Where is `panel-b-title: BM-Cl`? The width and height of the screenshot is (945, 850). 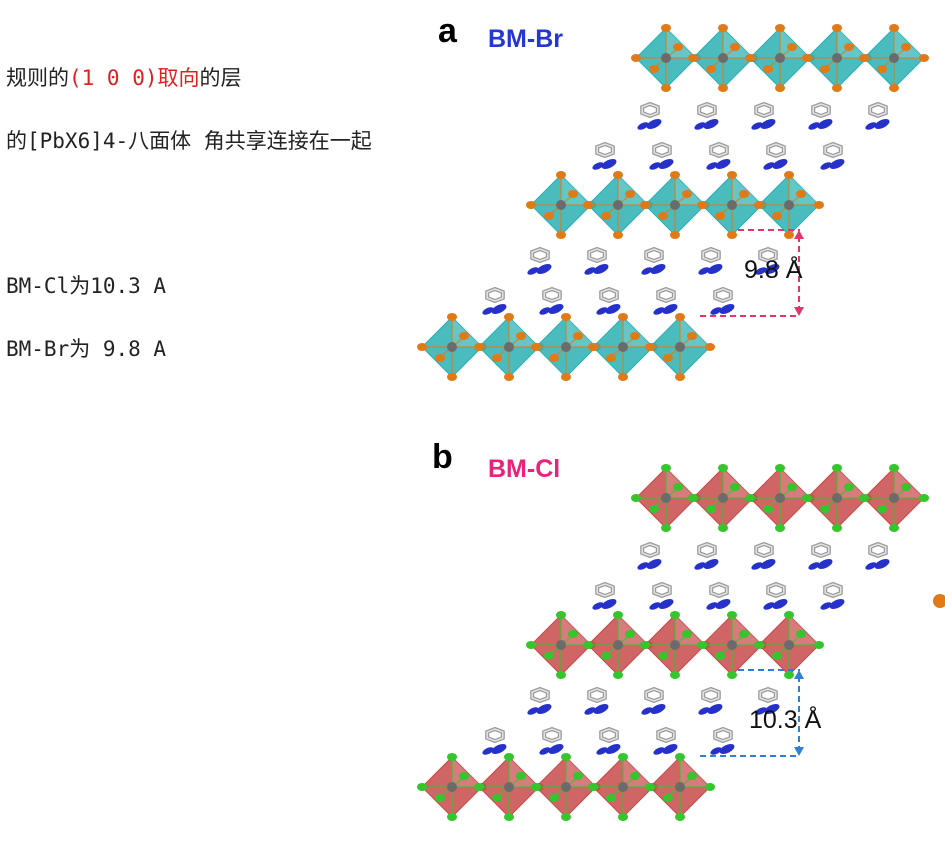 panel-b-title: BM-Cl is located at coordinates (524, 469).